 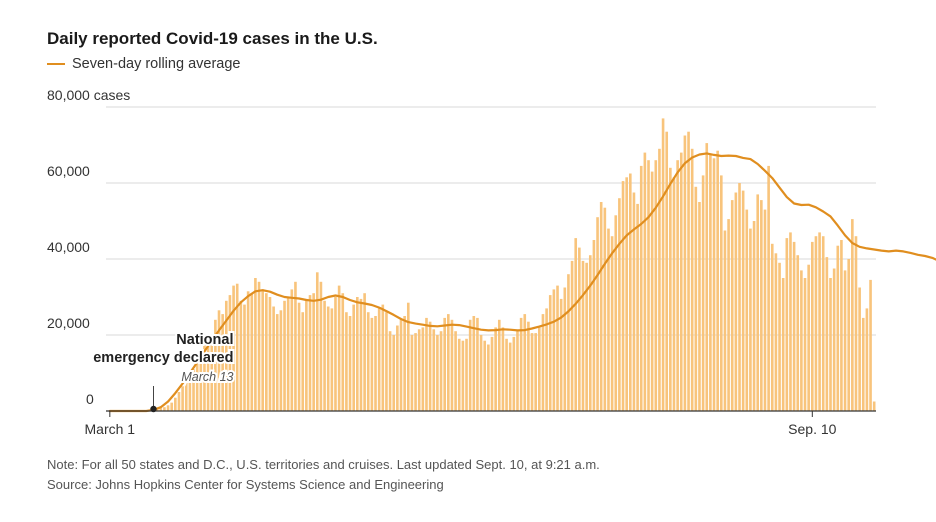 I want to click on legend-line-swatch, so click(x=56, y=64).